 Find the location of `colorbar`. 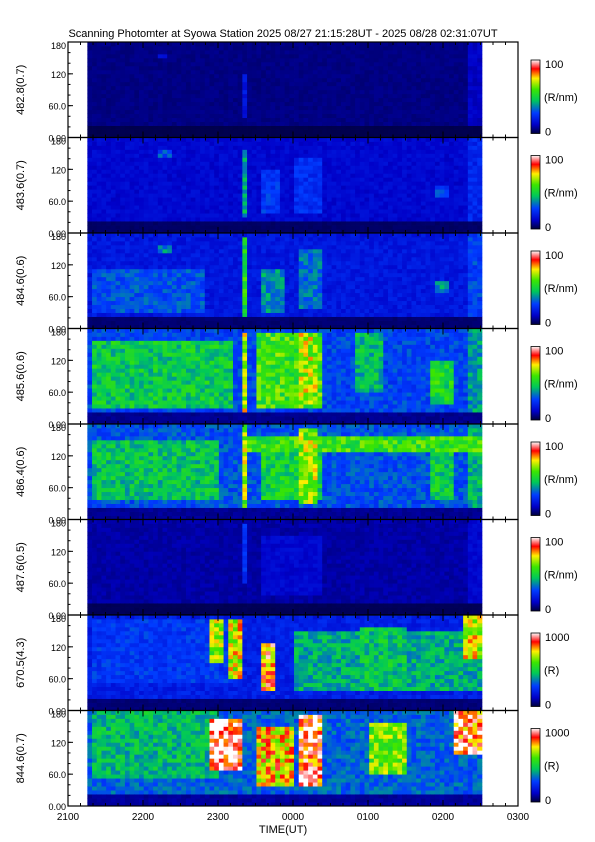

colorbar is located at coordinates (535, 96).